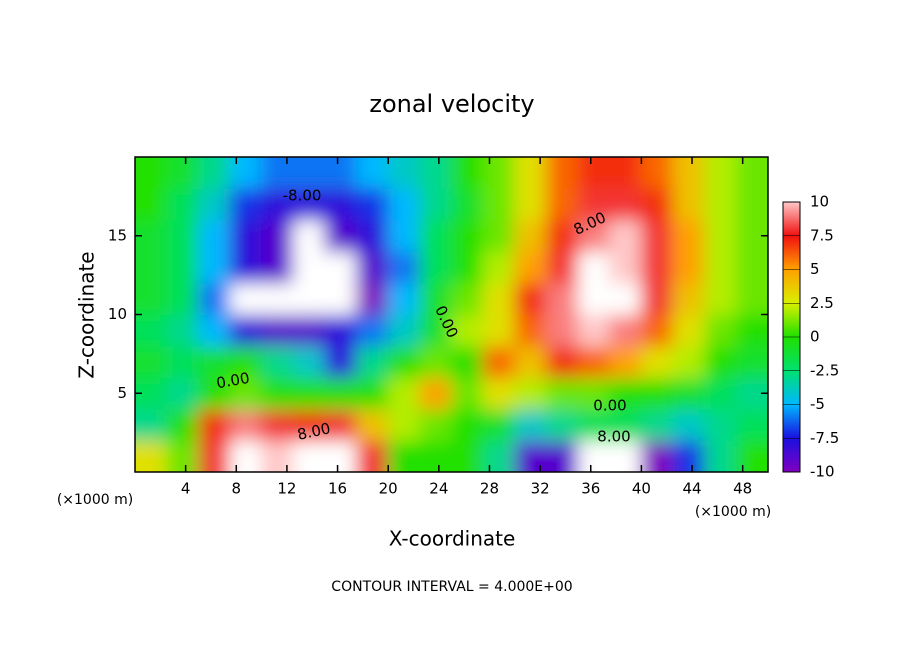  Describe the element at coordinates (817, 404) in the screenshot. I see `colorbar-tick-label: -5` at that location.